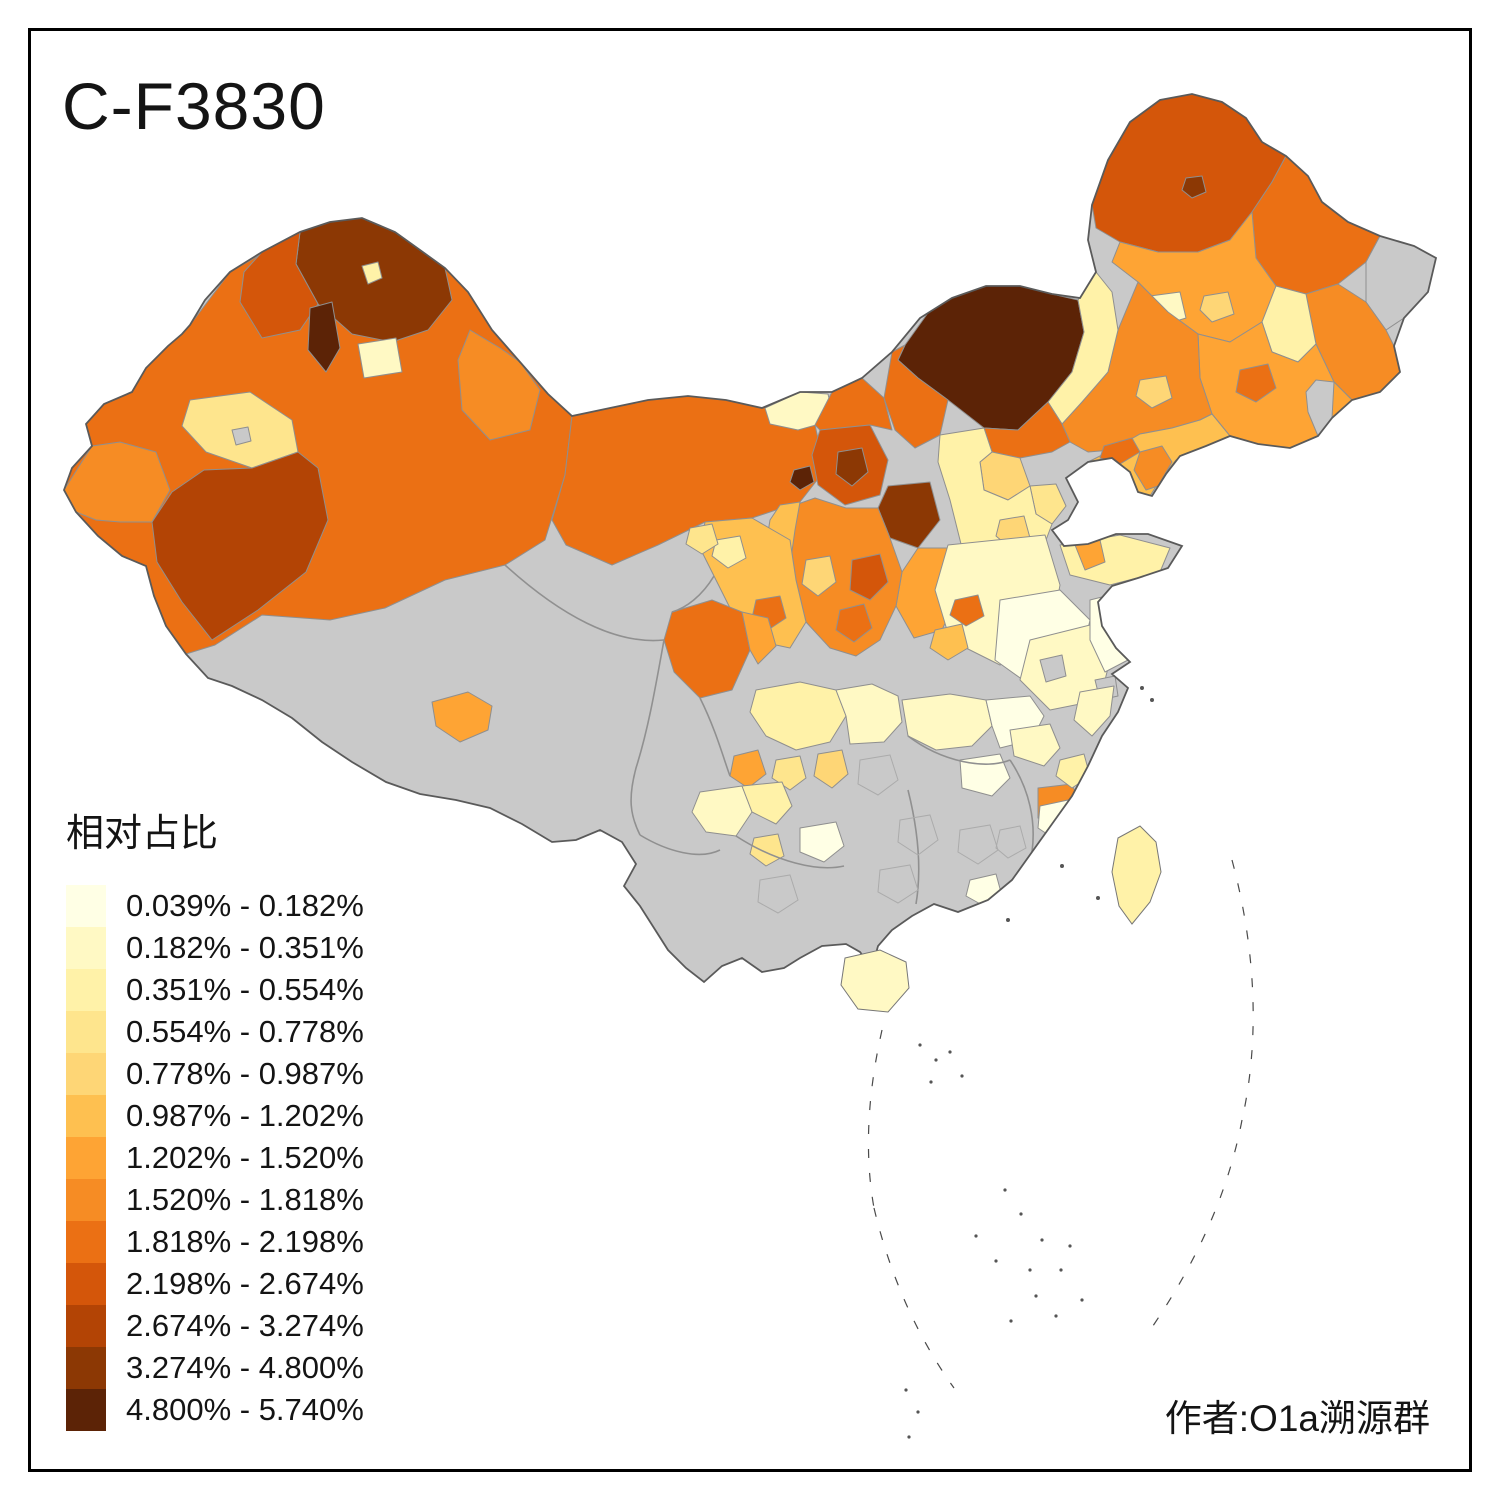 This screenshot has height=1500, width=1500. Describe the element at coordinates (245, 1031) in the screenshot. I see `legend-label: 0.554% - 0.778%` at that location.